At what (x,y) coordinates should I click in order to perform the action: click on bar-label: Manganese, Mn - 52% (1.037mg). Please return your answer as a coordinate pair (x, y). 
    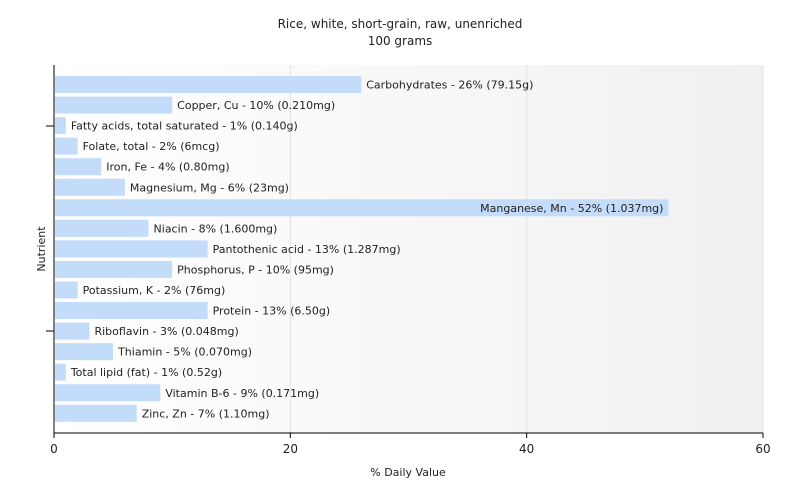
    Looking at the image, I should click on (571, 208).